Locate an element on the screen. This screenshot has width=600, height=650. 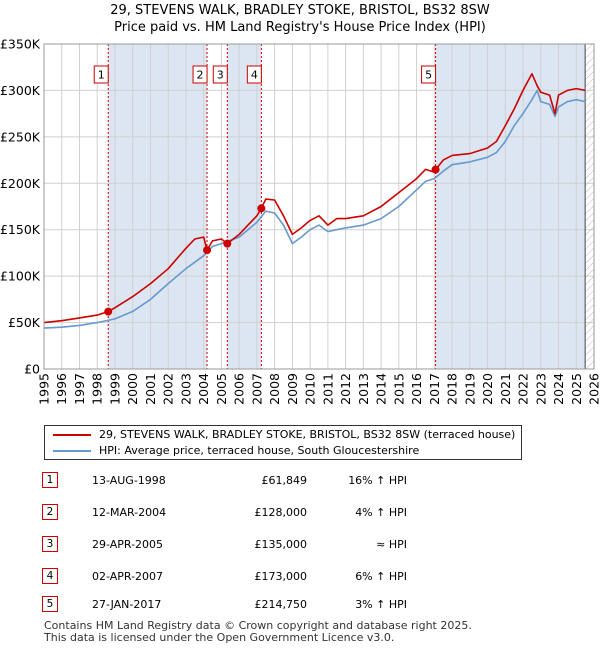
x-tick-label: 2003 is located at coordinates (185, 389).